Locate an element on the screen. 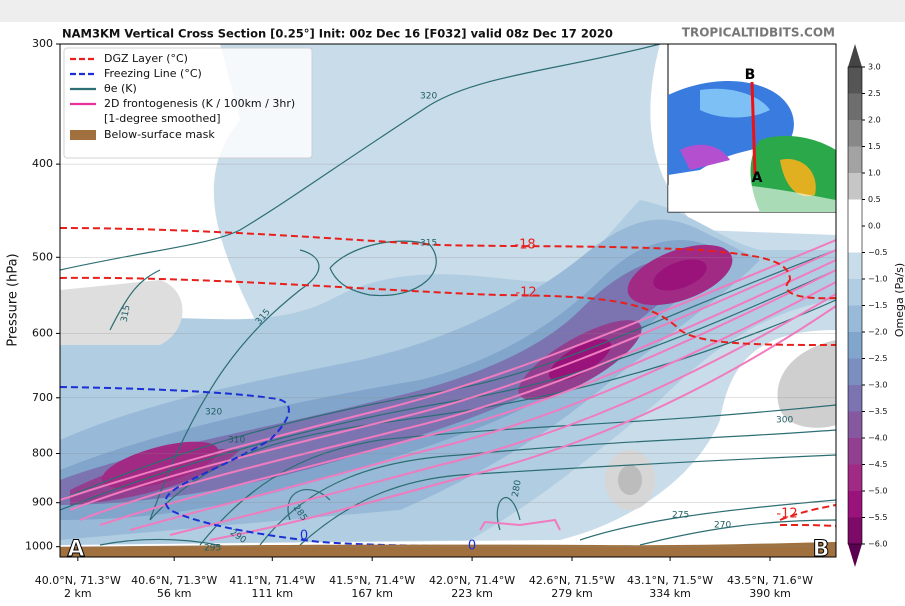  x-tick-label: 40.6°N, 71.3°W is located at coordinates (174, 580).